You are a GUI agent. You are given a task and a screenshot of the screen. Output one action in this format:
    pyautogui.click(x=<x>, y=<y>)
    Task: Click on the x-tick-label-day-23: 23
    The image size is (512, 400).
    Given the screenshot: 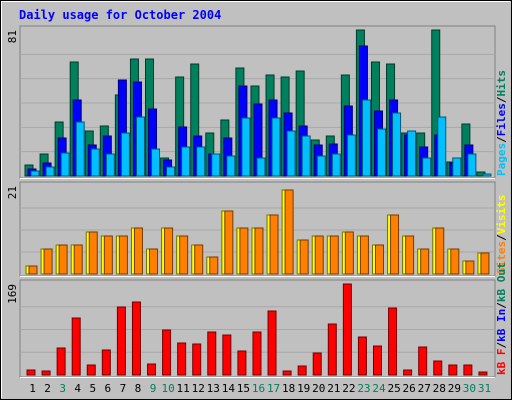 What is the action you would take?
    pyautogui.click(x=363, y=388)
    